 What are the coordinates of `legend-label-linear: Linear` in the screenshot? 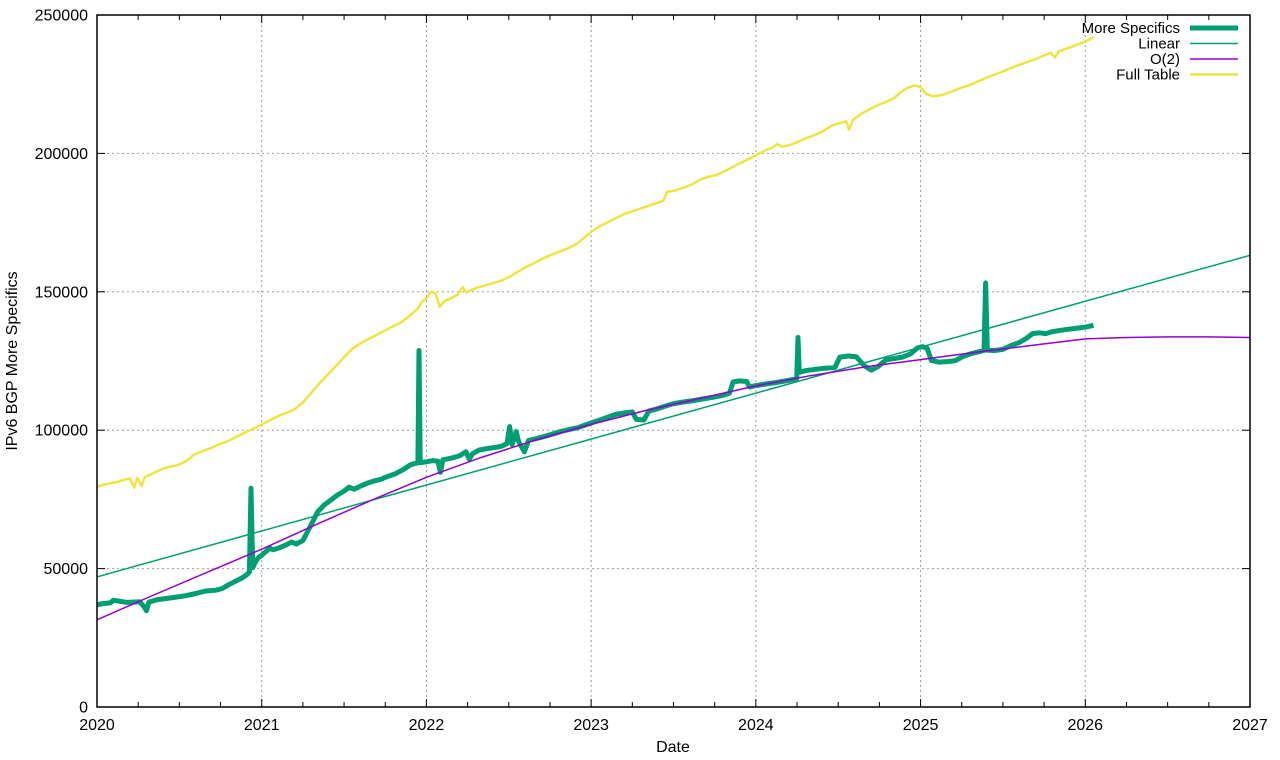 It's located at (1159, 44).